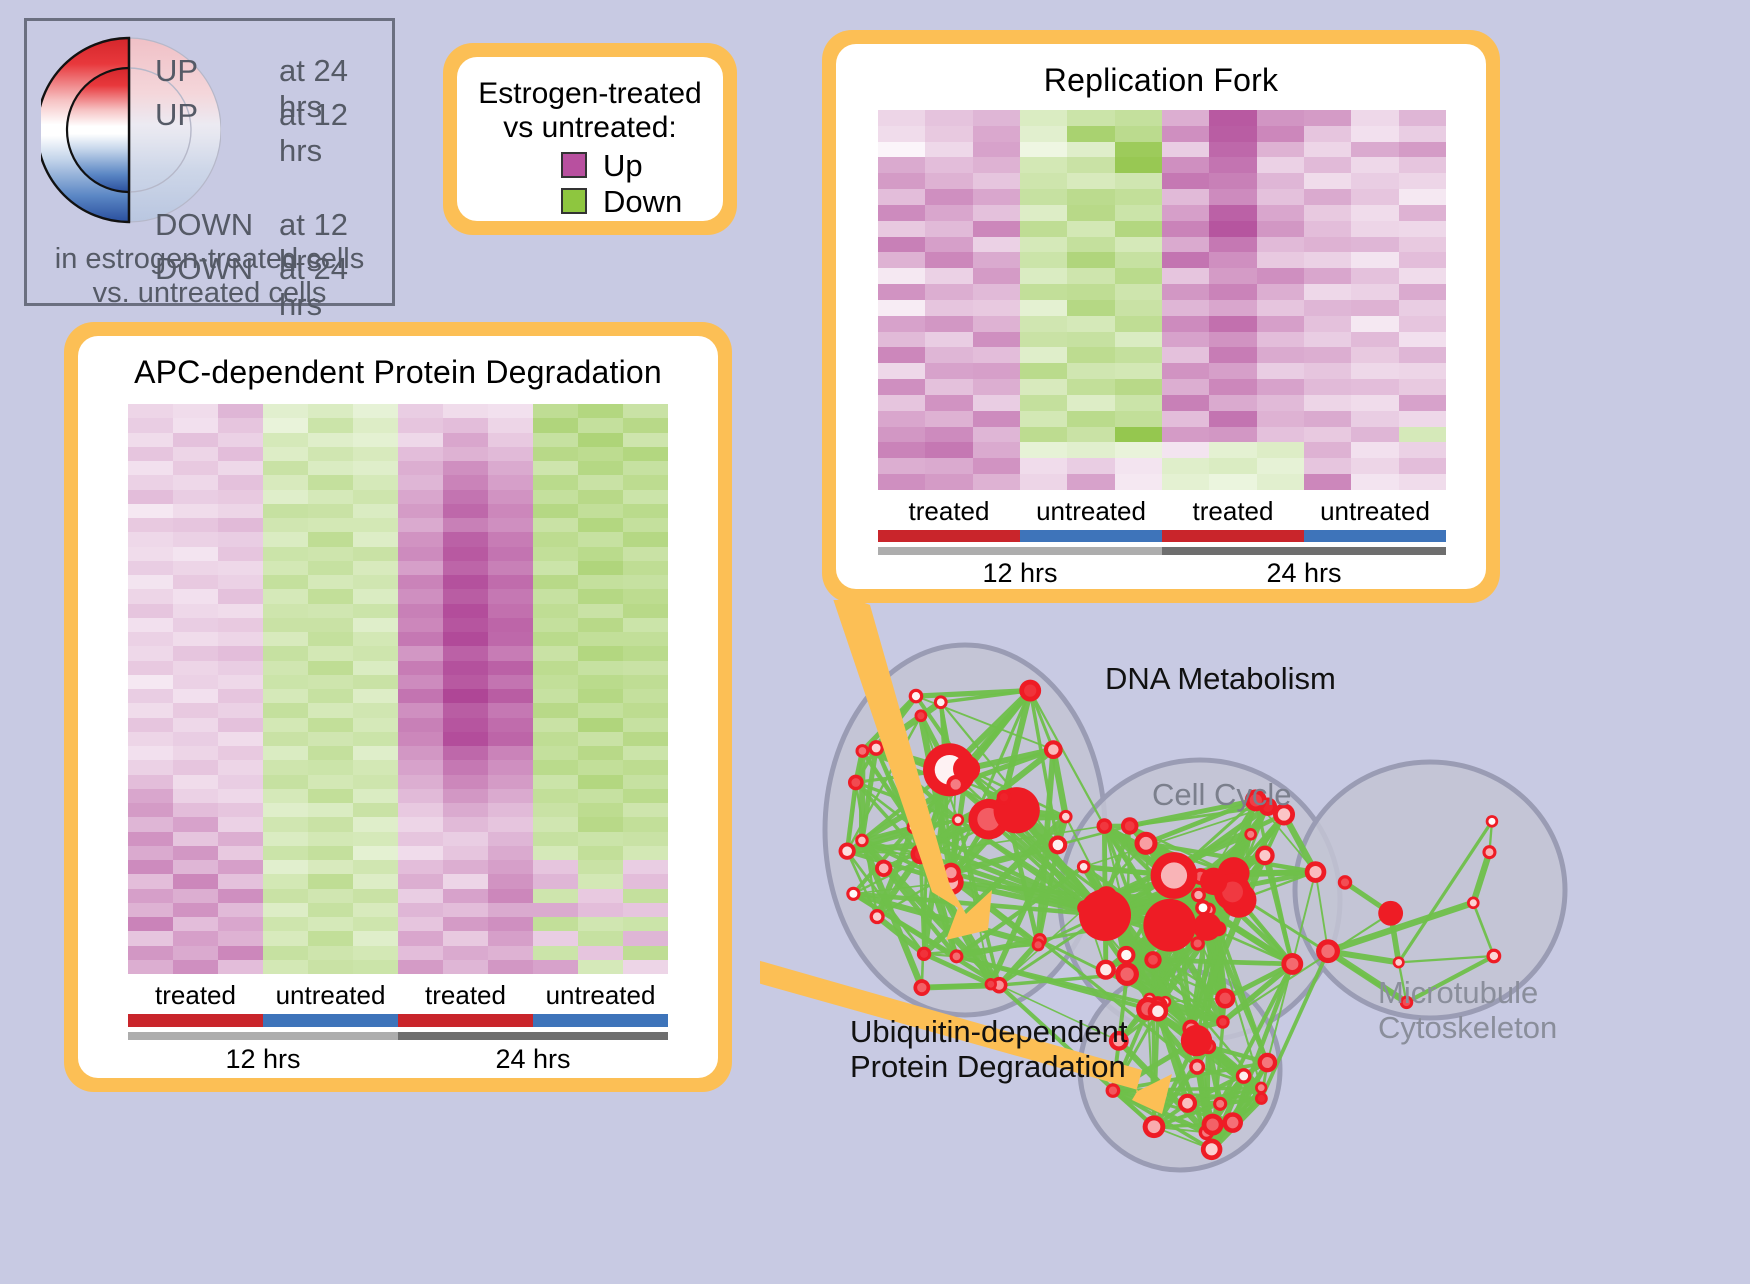 Image resolution: width=1750 pixels, height=1284 pixels. What do you see at coordinates (263, 1036) in the screenshot?
I see `time-bar-segment` at bounding box center [263, 1036].